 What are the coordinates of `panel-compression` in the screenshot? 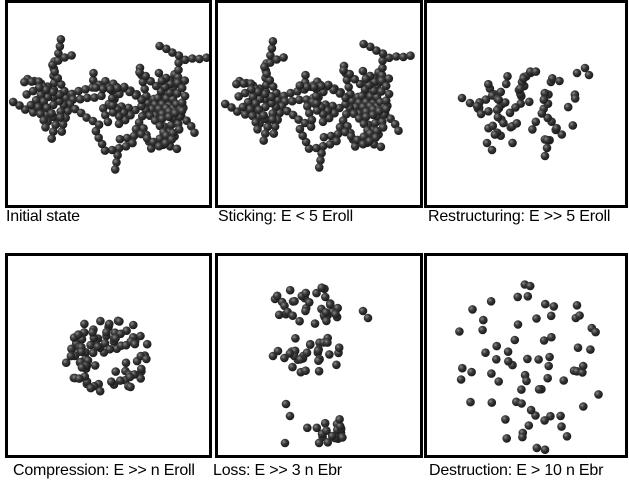 It's located at (108, 355).